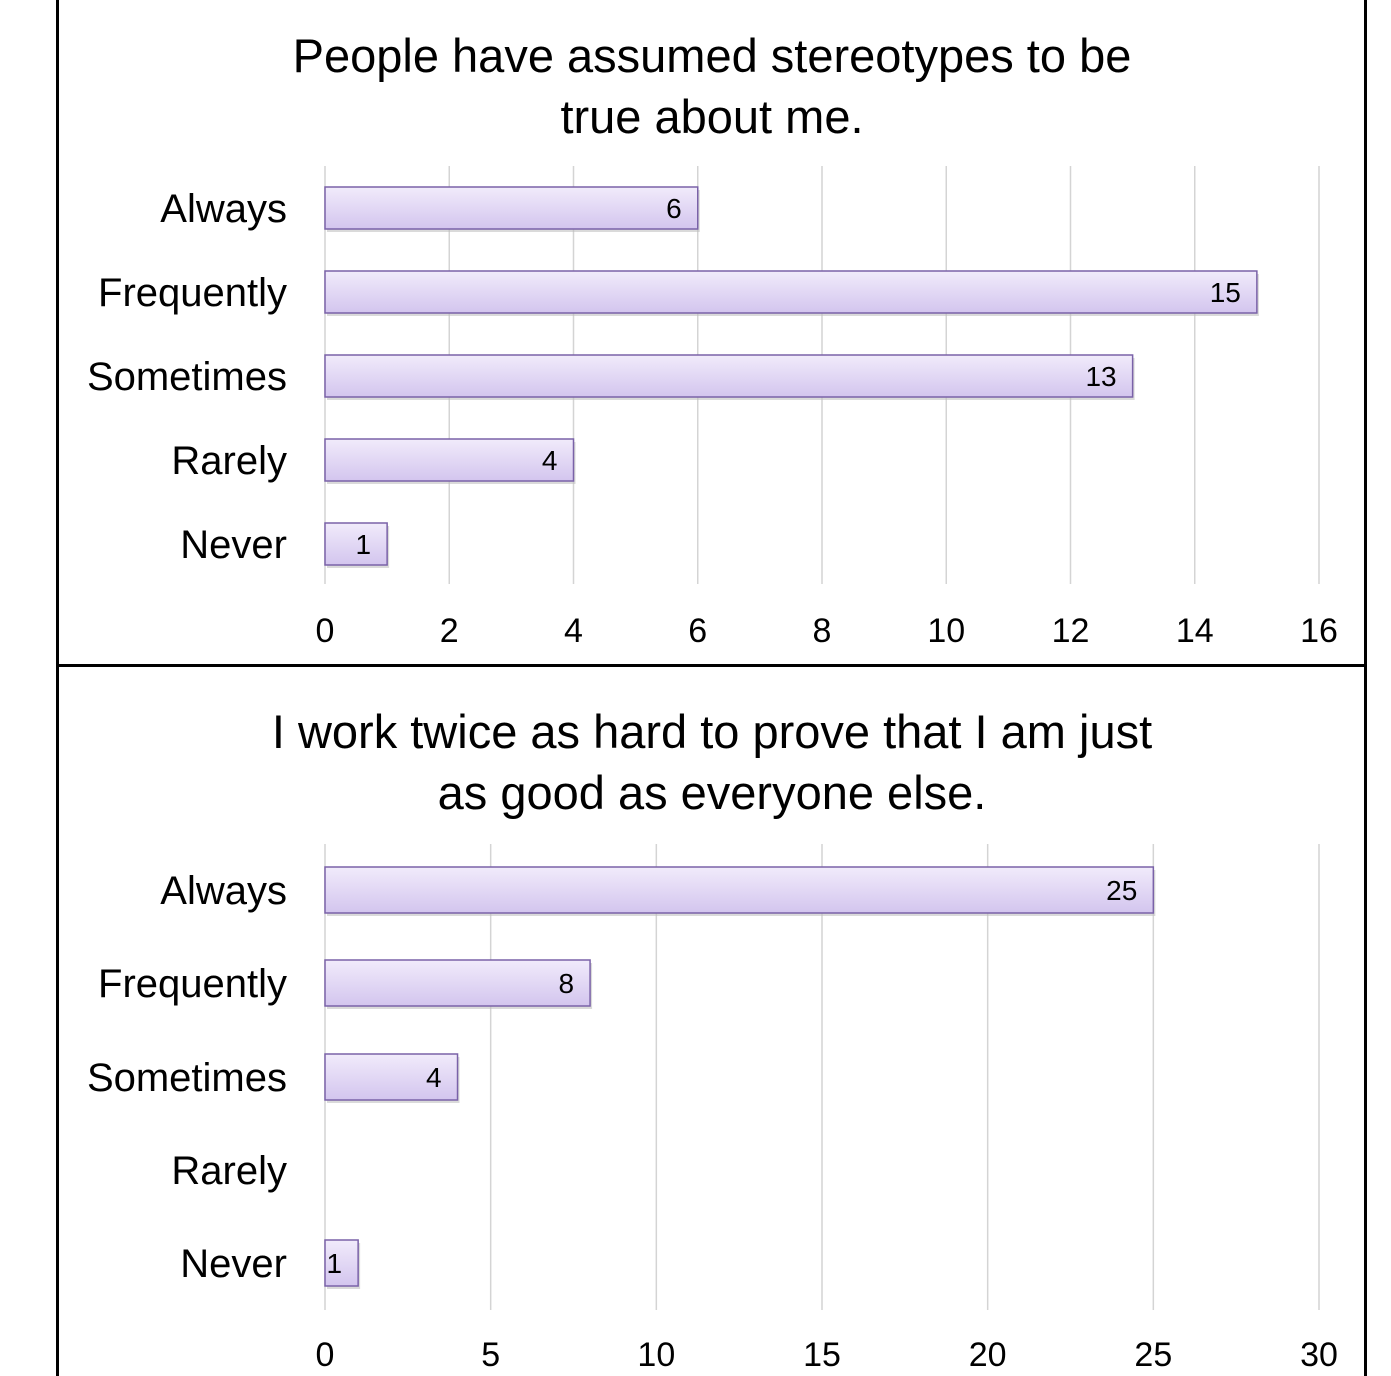 This screenshot has height=1376, width=1391. What do you see at coordinates (711, 116) in the screenshot?
I see `chart-title-line-2: true about me.` at bounding box center [711, 116].